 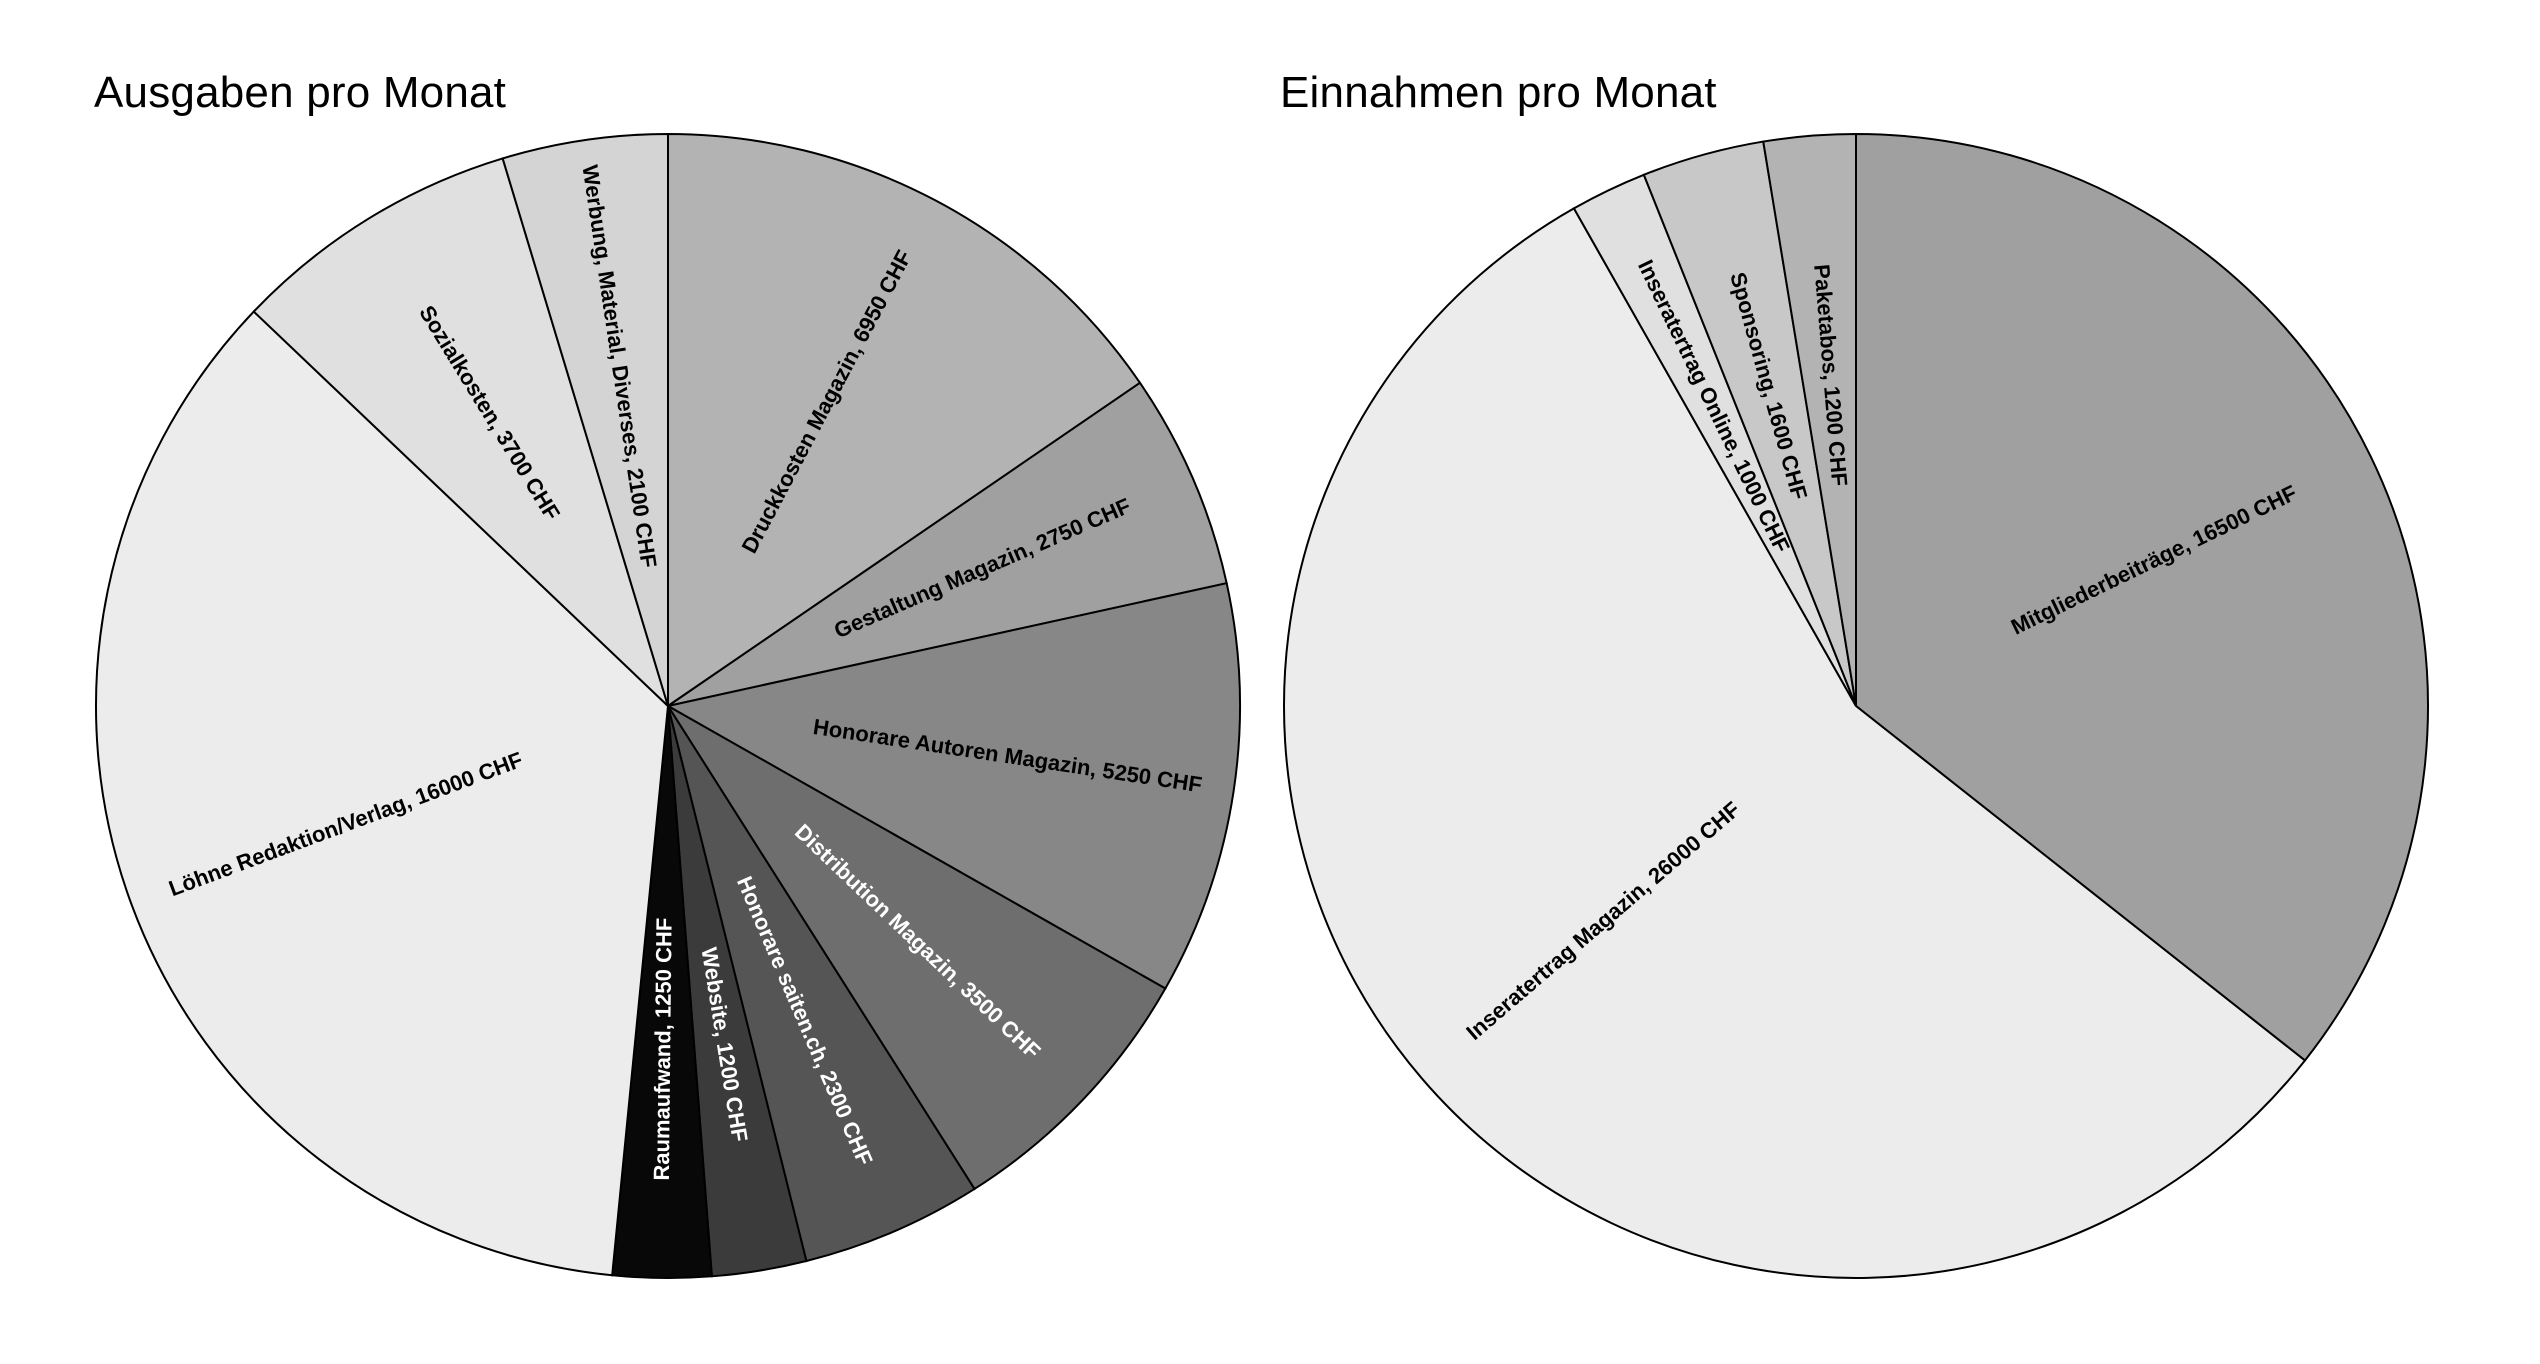 I want to click on pie-slice-sozialkosten, so click(x=461, y=433).